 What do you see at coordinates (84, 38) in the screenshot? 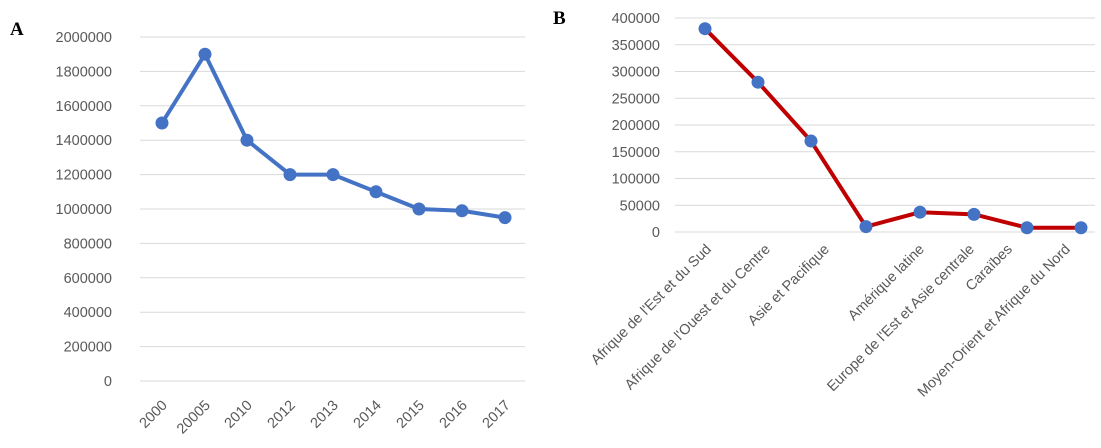
I see `chart-a-y-tick-label: 2000000` at bounding box center [84, 38].